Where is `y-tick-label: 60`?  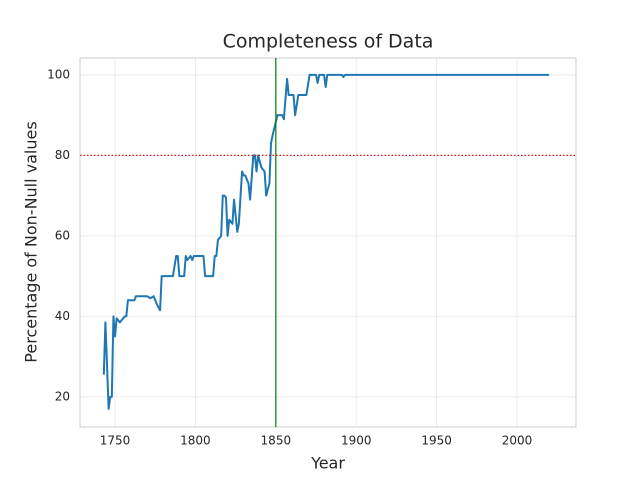
y-tick-label: 60 is located at coordinates (62, 235).